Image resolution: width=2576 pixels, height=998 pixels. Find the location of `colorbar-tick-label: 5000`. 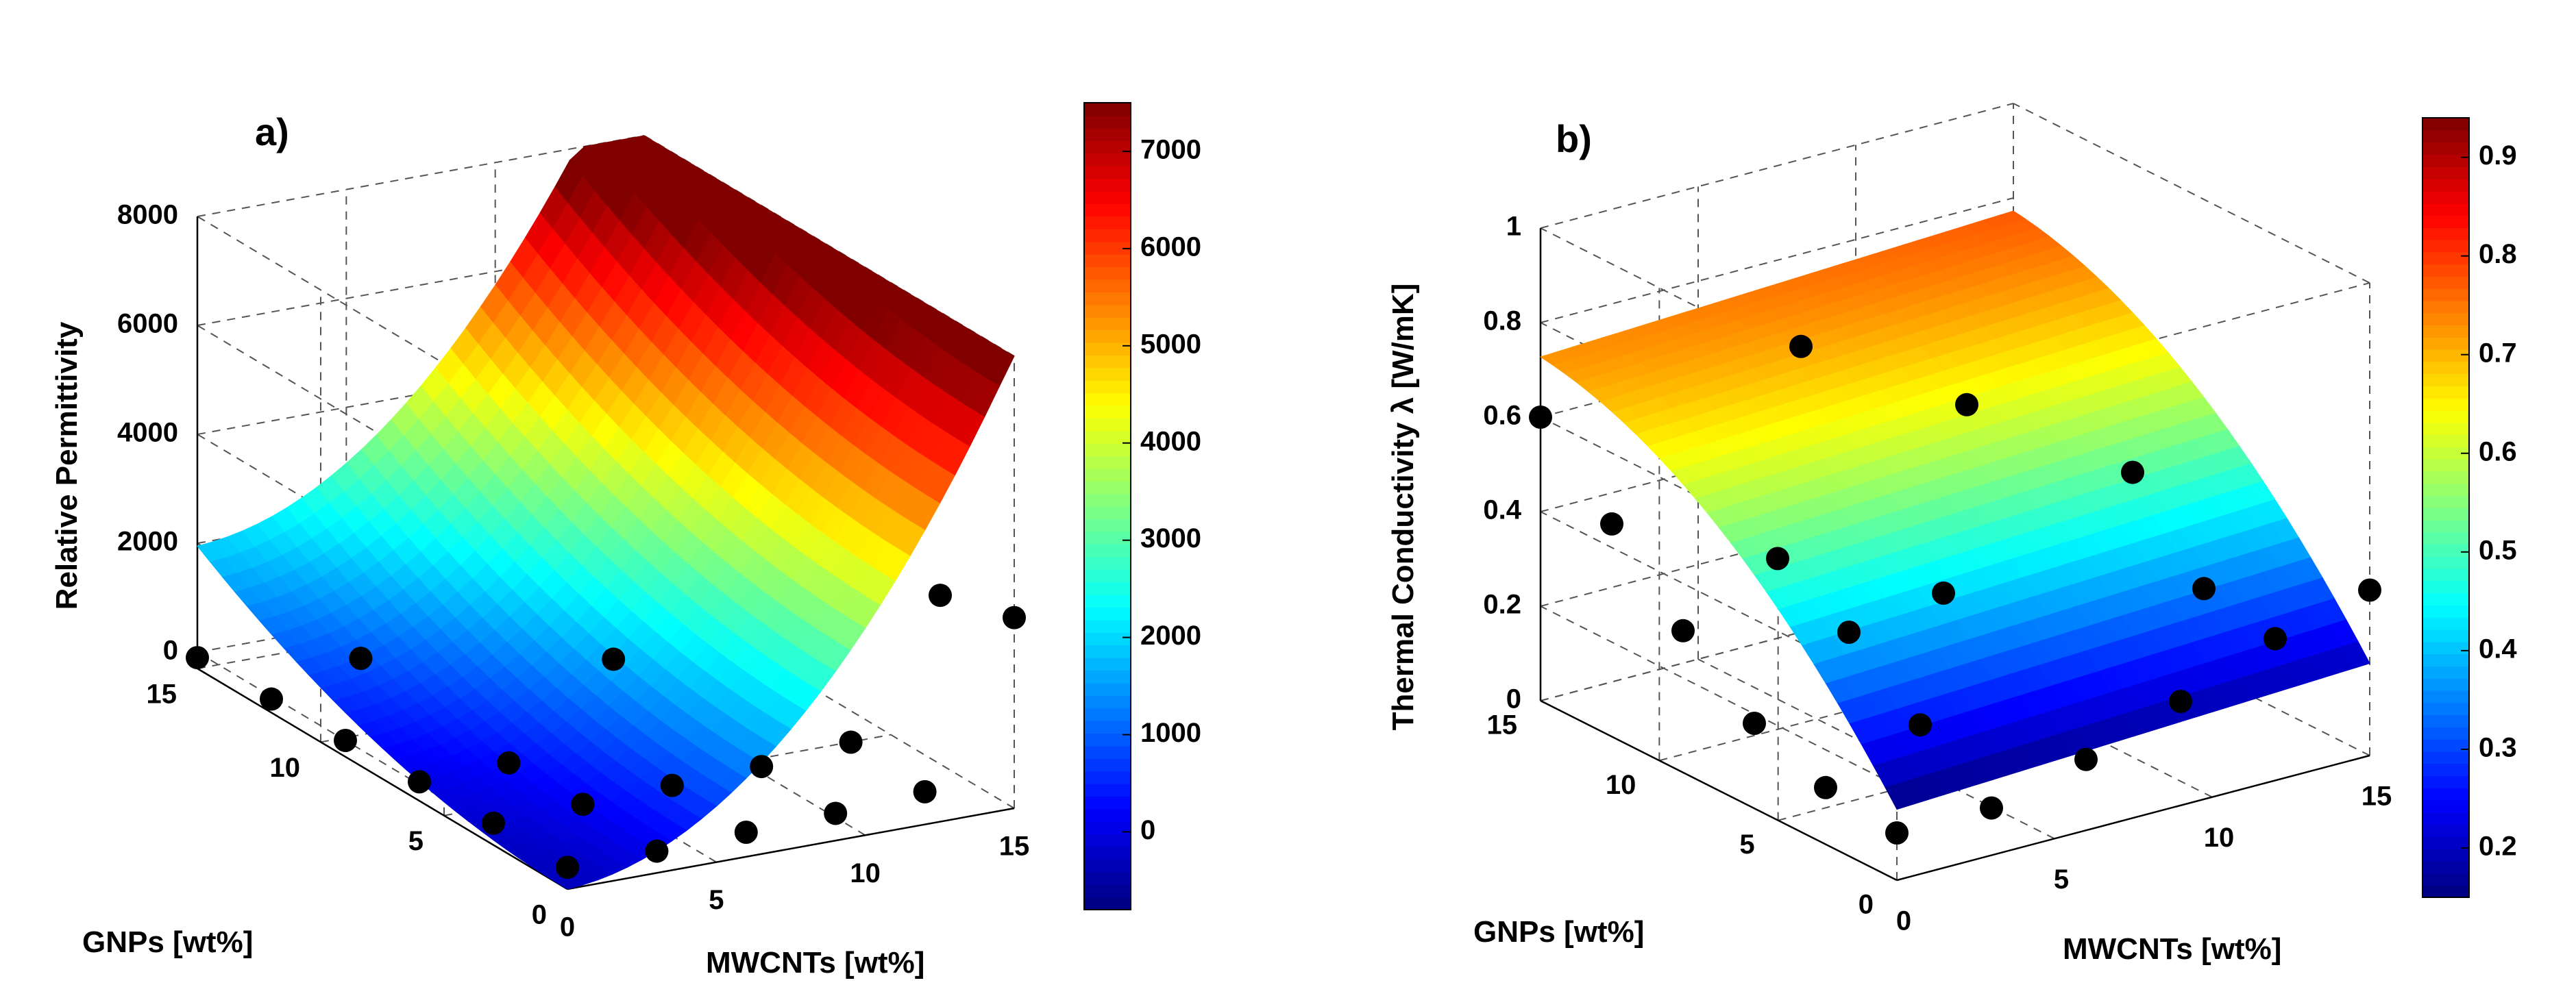

colorbar-tick-label: 5000 is located at coordinates (1171, 344).